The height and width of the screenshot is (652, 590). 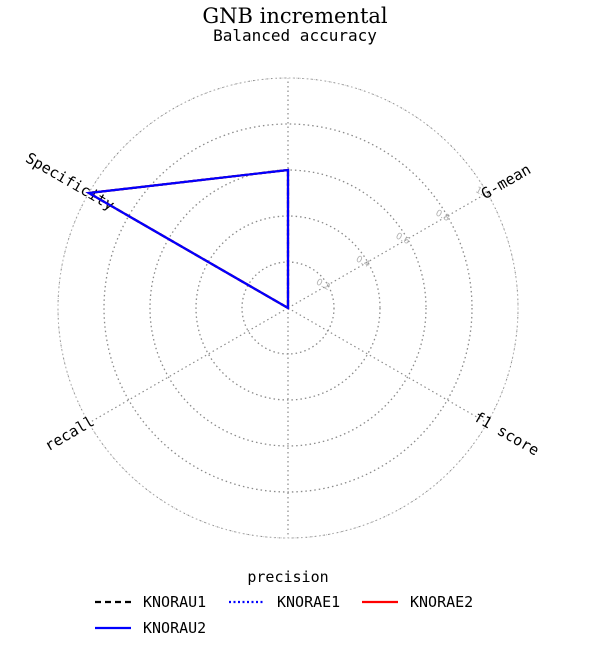 I want to click on radial-tick-label: 0.2, so click(x=322, y=285).